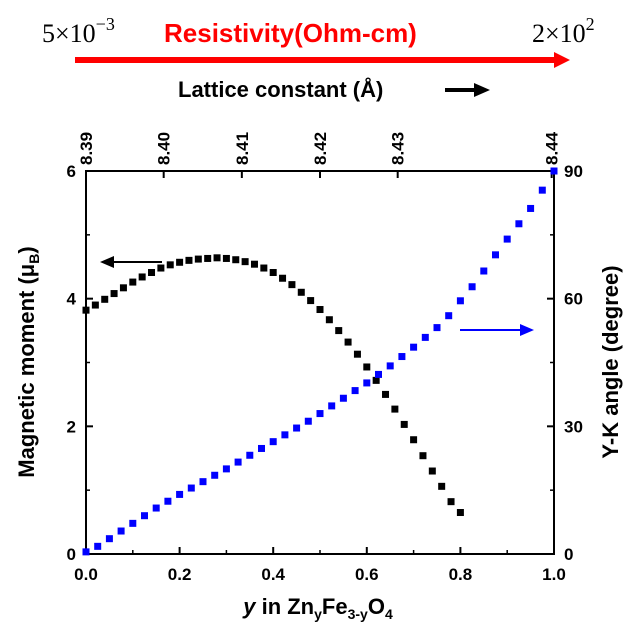  I want to click on x-tick-label: 1.0, so click(554, 574).